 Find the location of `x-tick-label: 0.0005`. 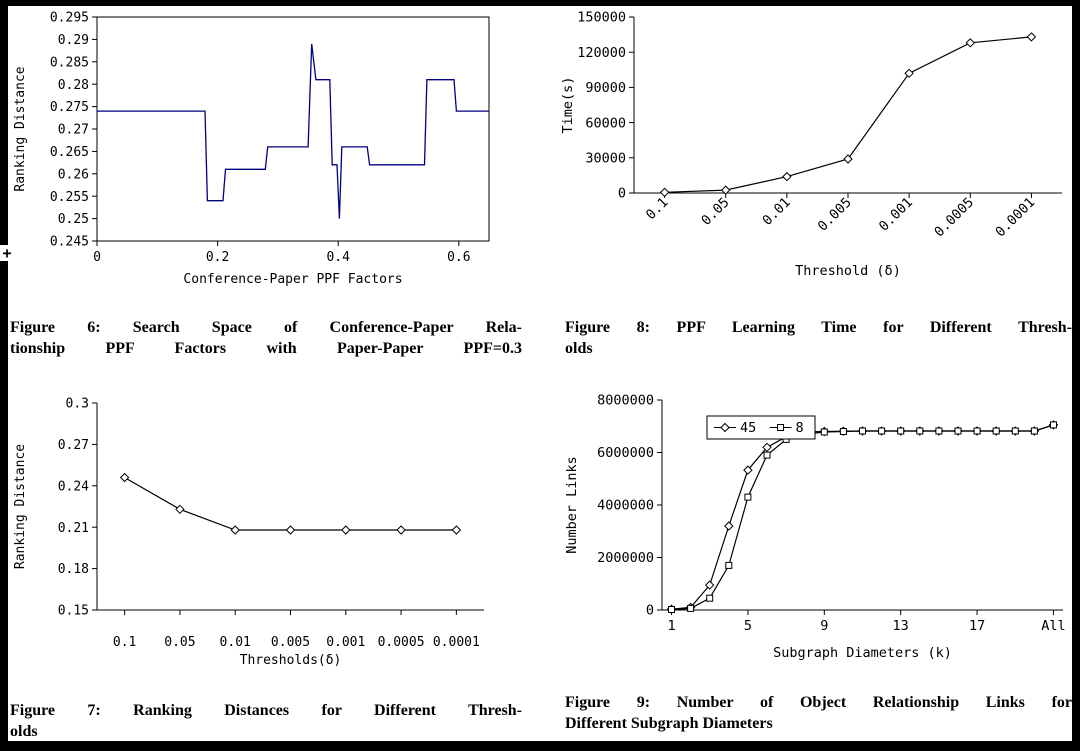

x-tick-label: 0.0005 is located at coordinates (954, 218).